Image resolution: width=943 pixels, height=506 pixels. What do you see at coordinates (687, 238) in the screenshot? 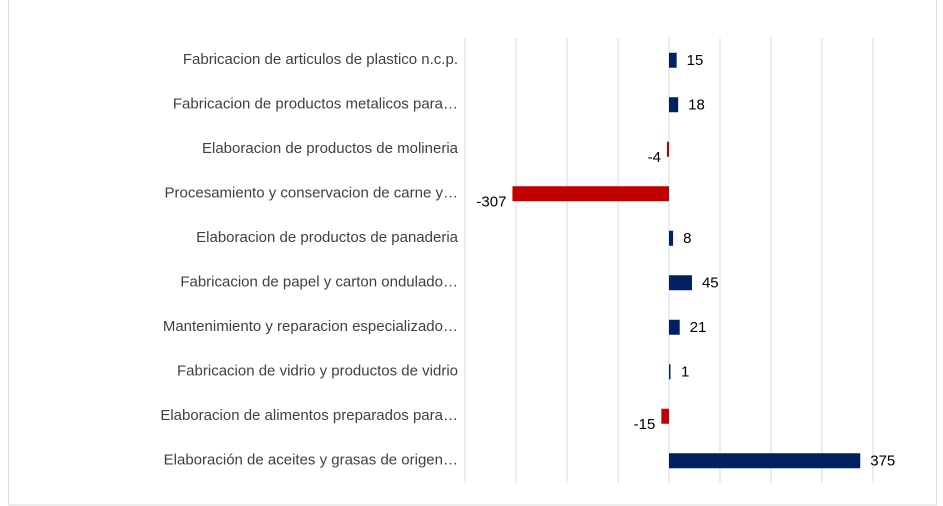
I see `data-label: 8` at bounding box center [687, 238].